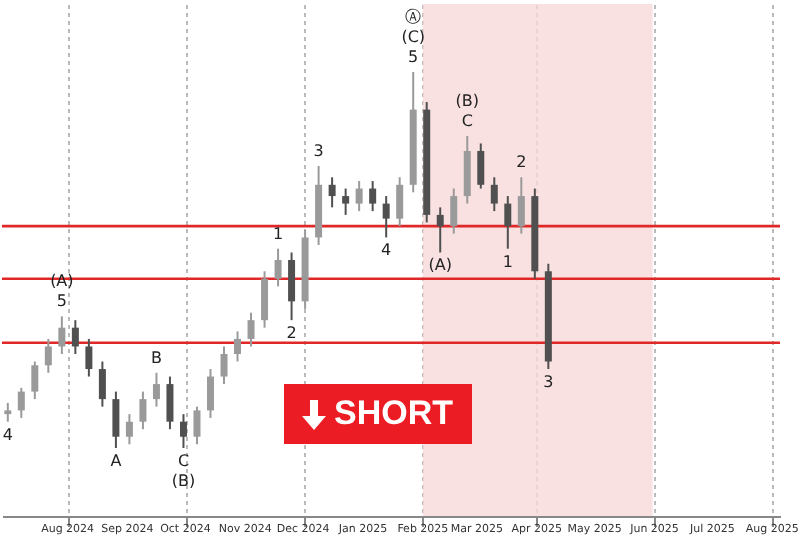 The image size is (800, 560). I want to click on annotation: (C), so click(413, 37).